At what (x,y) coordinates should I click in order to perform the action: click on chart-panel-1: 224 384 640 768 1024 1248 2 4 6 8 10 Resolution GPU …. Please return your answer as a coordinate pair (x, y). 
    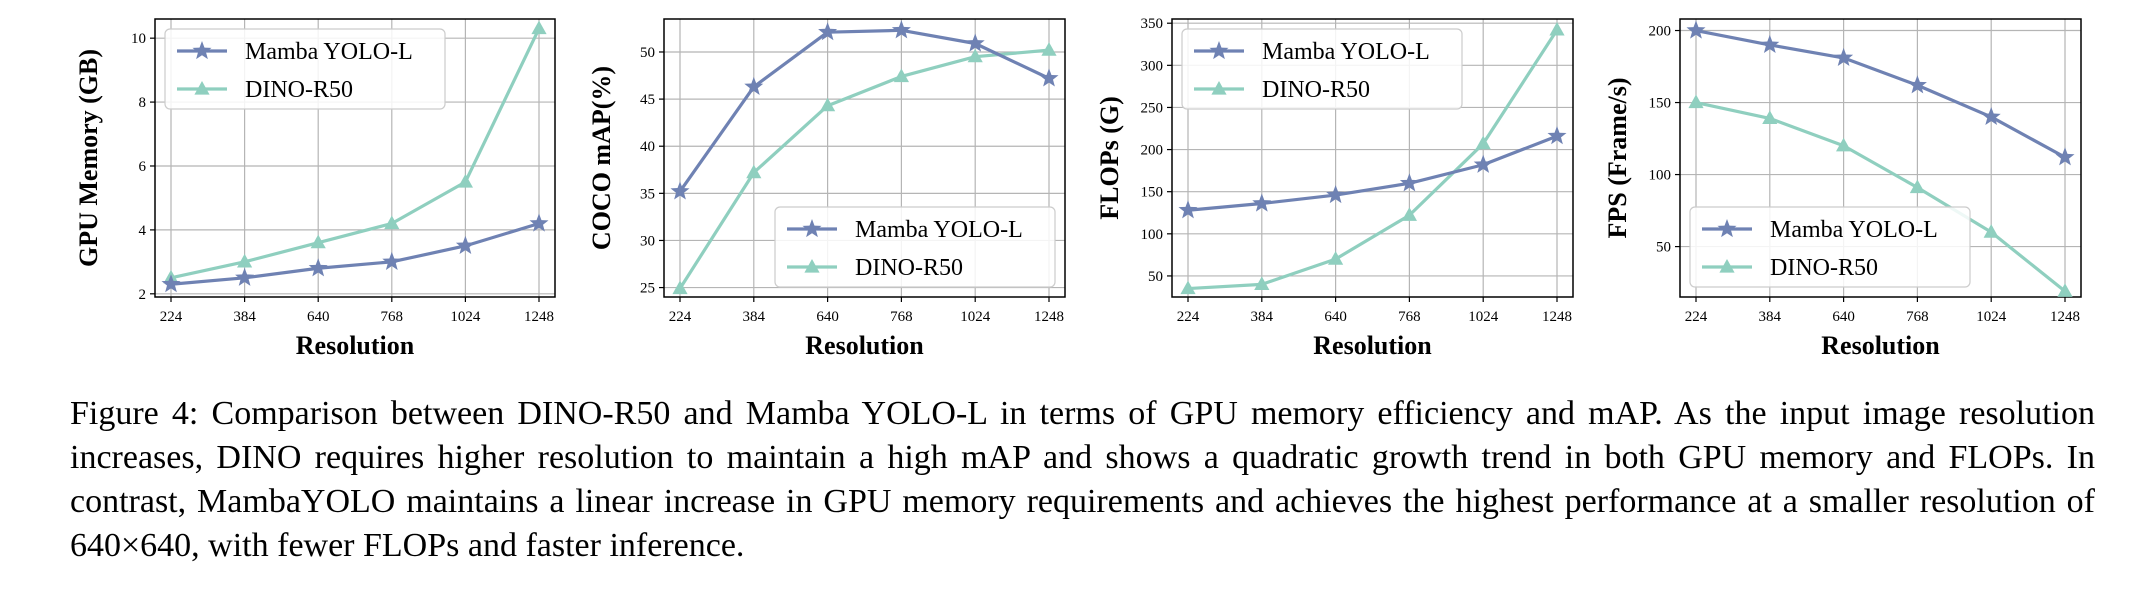
    Looking at the image, I should click on (315, 189).